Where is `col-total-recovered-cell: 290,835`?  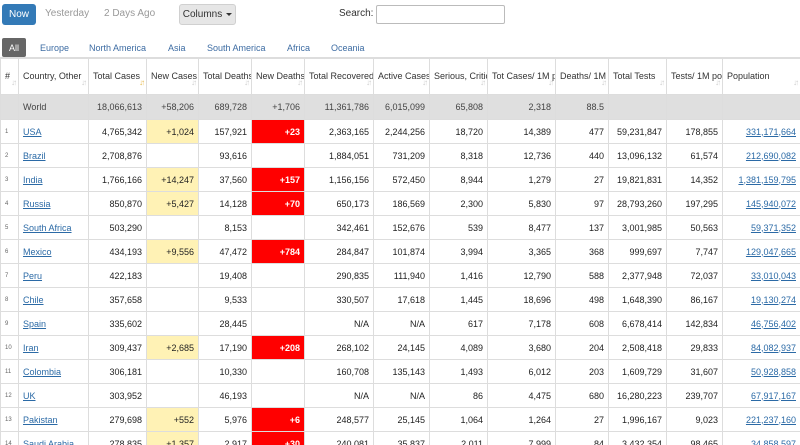
col-total-recovered-cell: 290,835 is located at coordinates (339, 275).